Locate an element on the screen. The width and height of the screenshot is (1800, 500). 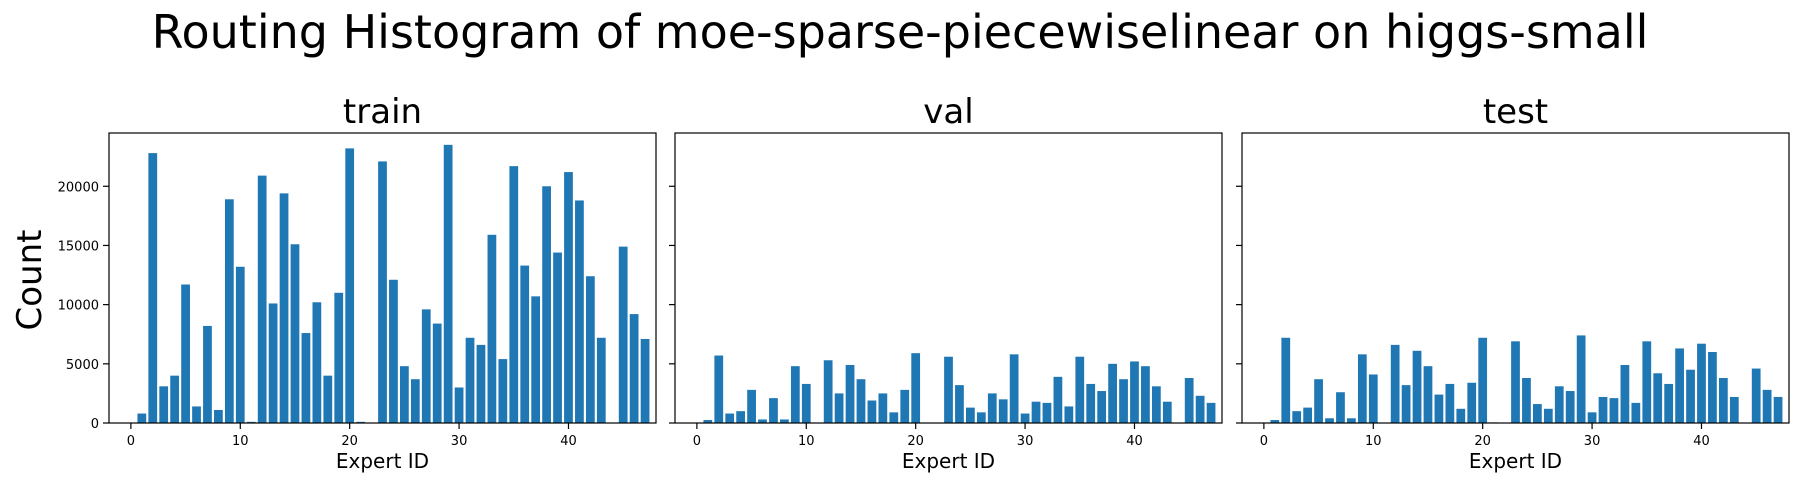
y-tick-label-train-5000: 5000 is located at coordinates (82, 365).